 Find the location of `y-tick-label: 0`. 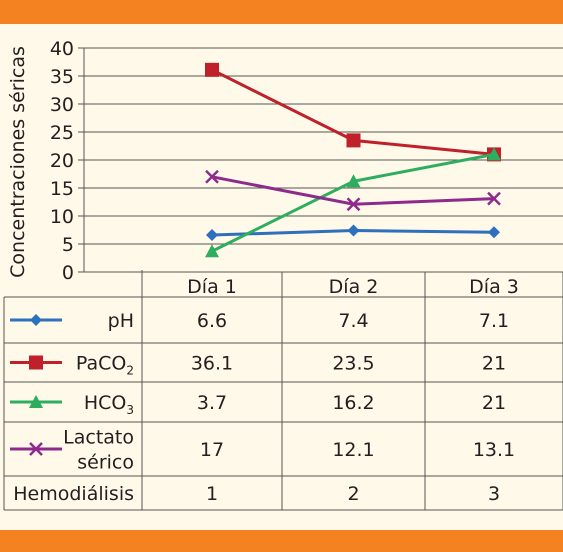

y-tick-label: 0 is located at coordinates (68, 273).